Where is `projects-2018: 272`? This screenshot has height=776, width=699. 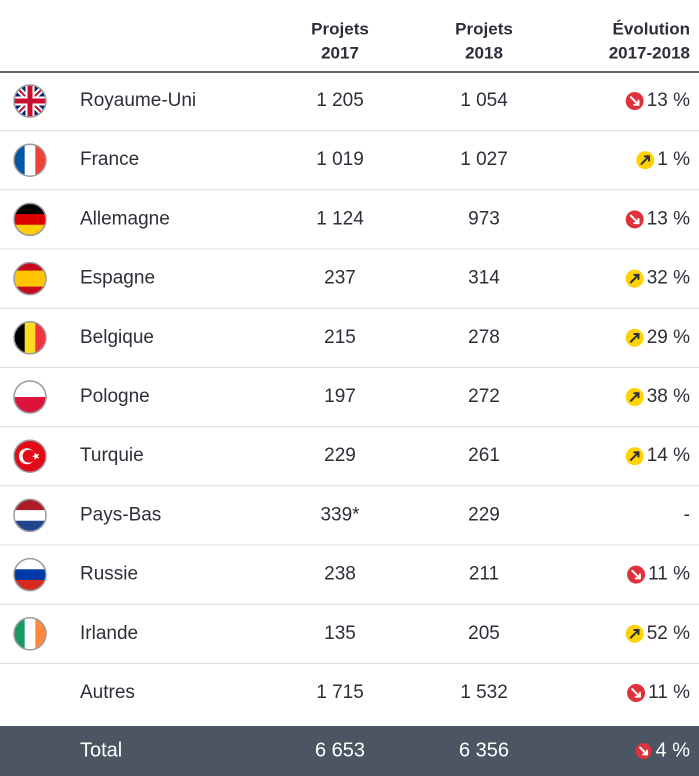 projects-2018: 272 is located at coordinates (484, 396).